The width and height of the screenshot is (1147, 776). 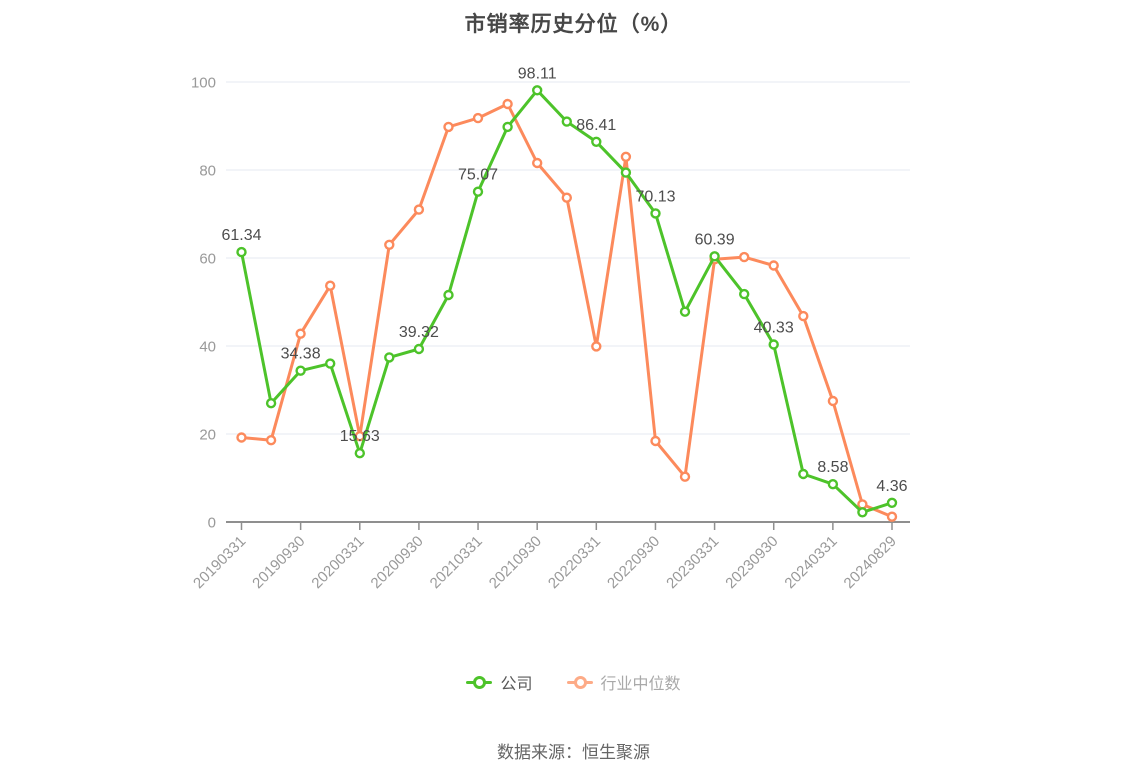 What do you see at coordinates (633, 562) in the screenshot?
I see `x-axis-tick-label: 20220930` at bounding box center [633, 562].